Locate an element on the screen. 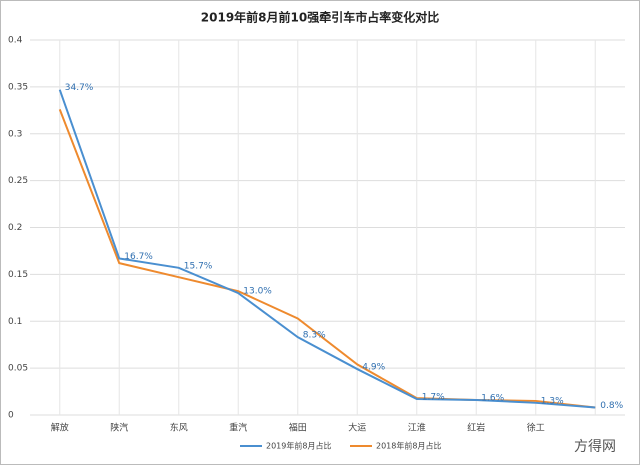 The width and height of the screenshot is (640, 469). x-tick-label: 徐工 is located at coordinates (536, 428).